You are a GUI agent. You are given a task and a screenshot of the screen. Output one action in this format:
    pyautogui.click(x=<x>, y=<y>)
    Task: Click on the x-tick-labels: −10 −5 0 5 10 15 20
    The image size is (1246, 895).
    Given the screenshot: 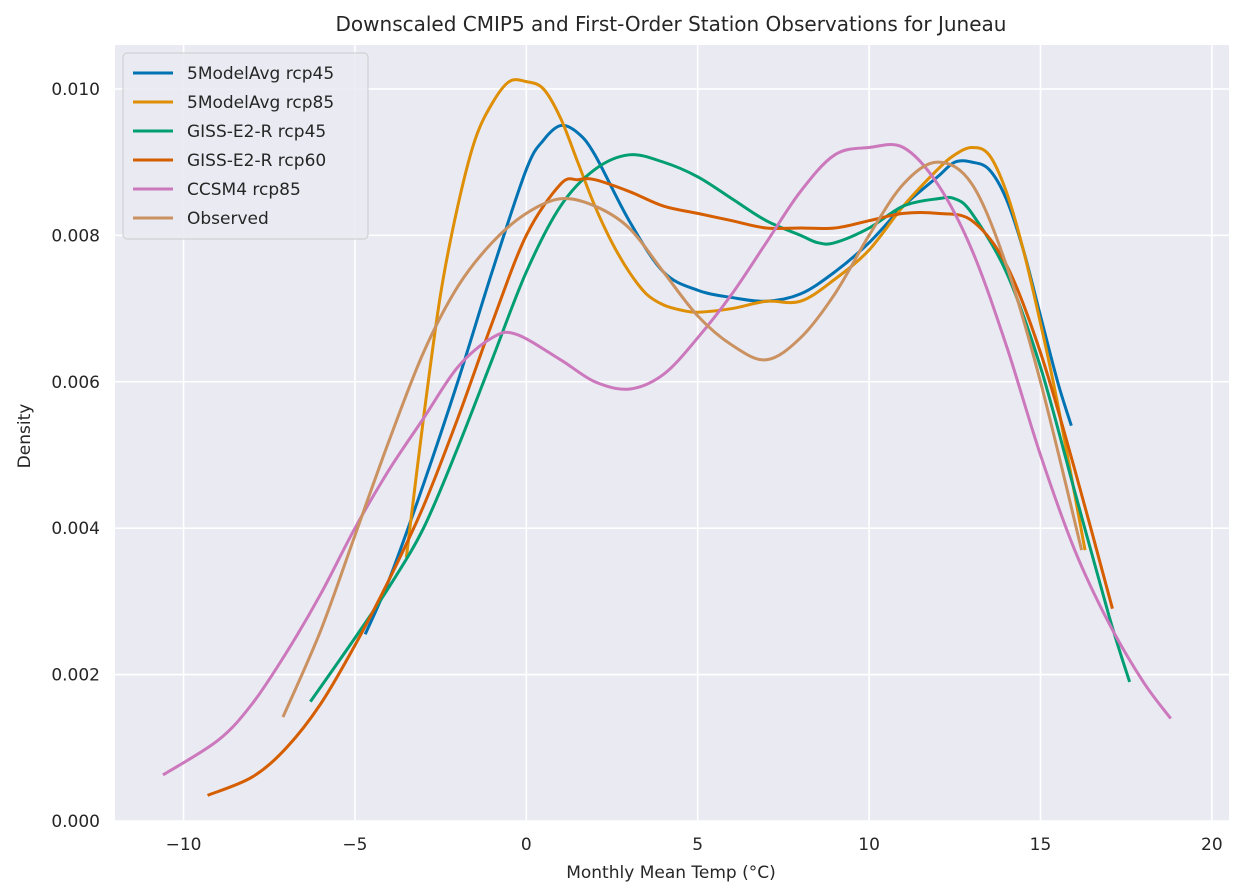 What is the action you would take?
    pyautogui.click(x=694, y=845)
    